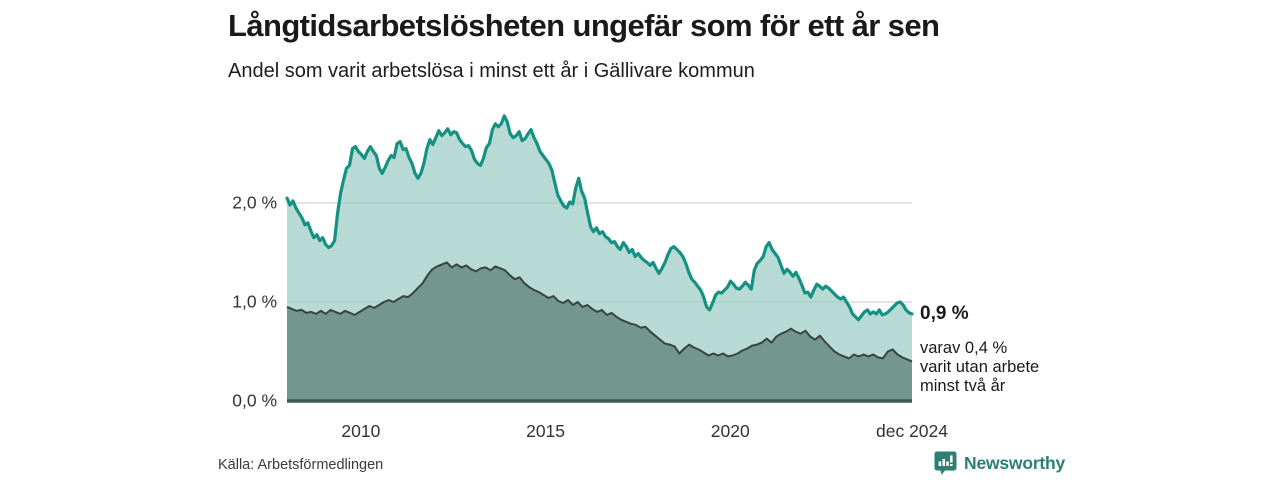 The image size is (1280, 480). Describe the element at coordinates (254, 301) in the screenshot. I see `y-tick-label: 1,0 %` at that location.